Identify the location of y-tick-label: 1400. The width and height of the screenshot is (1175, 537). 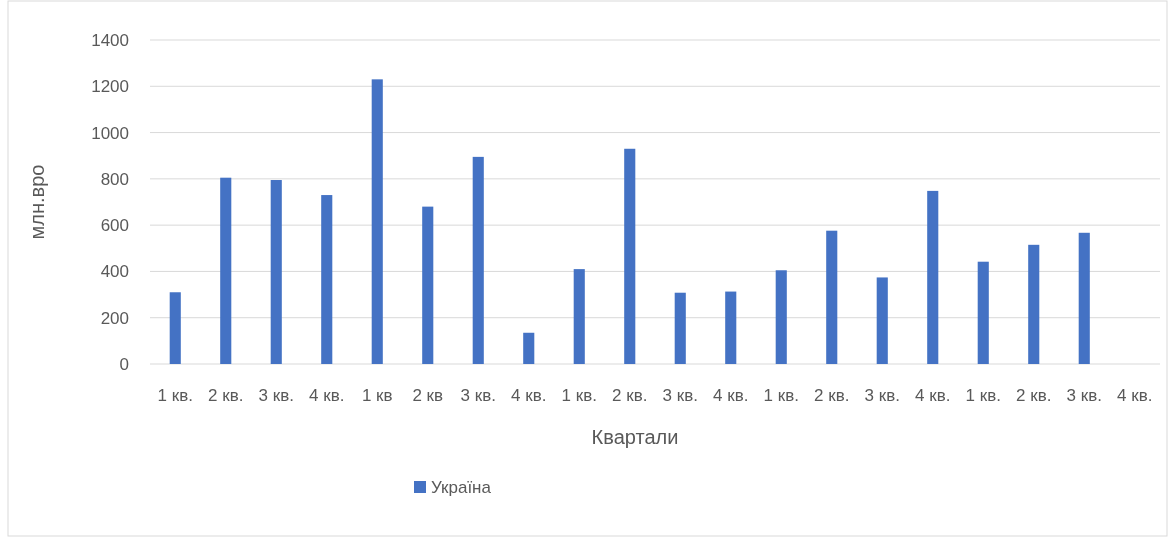
(110, 40).